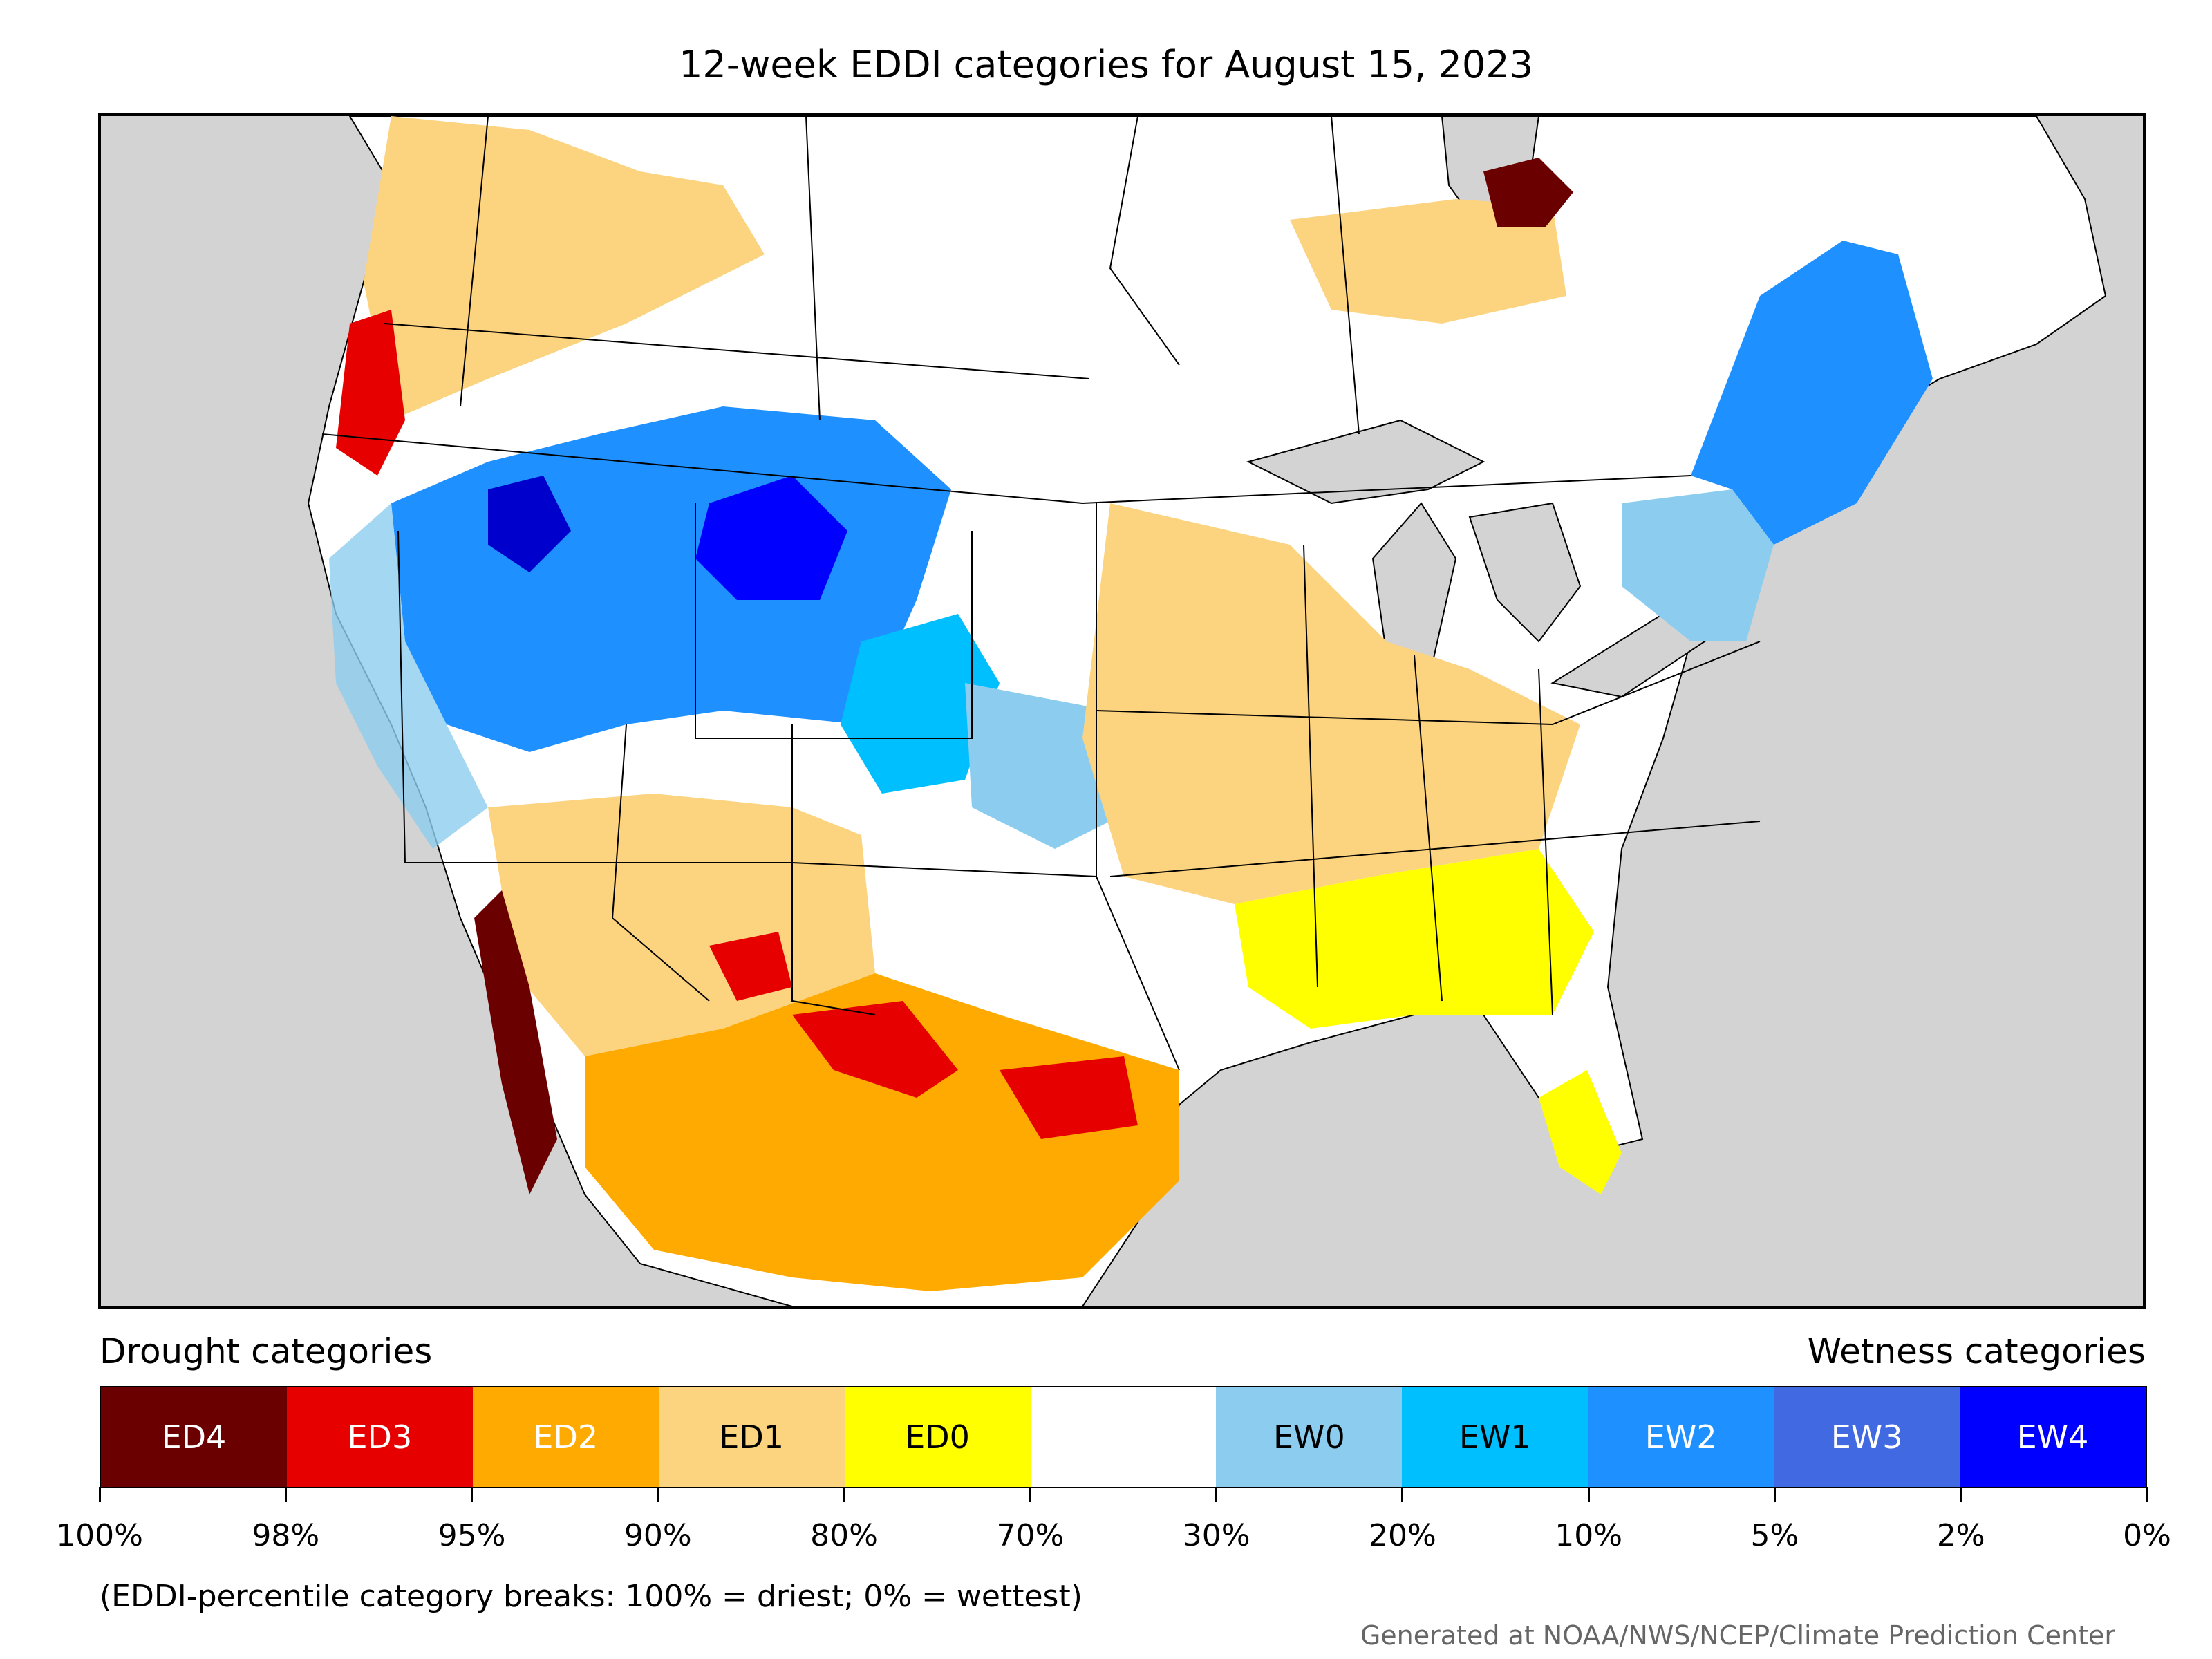  Describe the element at coordinates (1961, 1535) in the screenshot. I see `colorbar-tick-label: 2%` at that location.